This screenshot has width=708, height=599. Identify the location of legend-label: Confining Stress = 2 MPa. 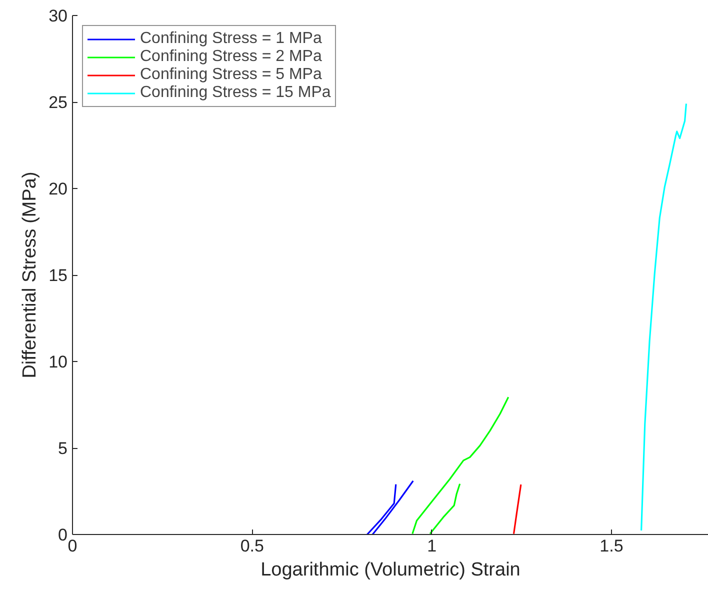
(231, 57).